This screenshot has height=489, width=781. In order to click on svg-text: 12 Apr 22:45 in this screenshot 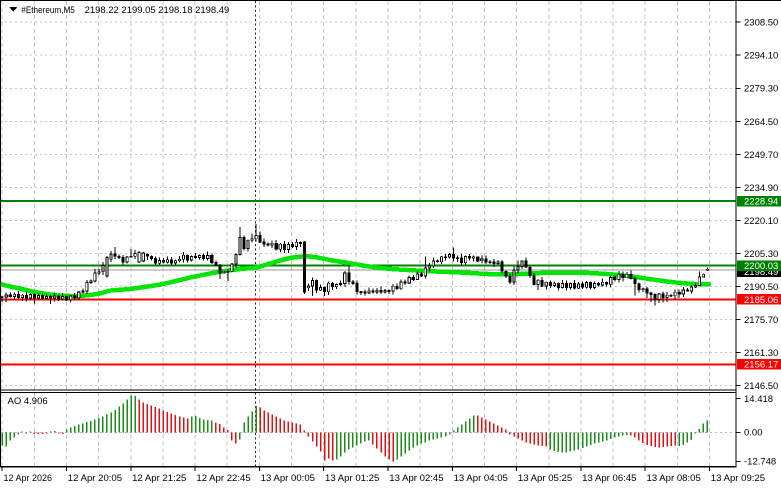, I will do `click(223, 478)`.